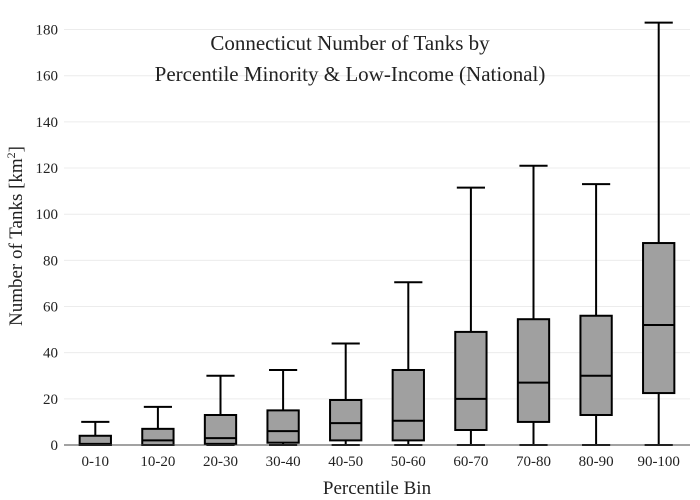 The height and width of the screenshot is (500, 700). Describe the element at coordinates (283, 462) in the screenshot. I see `x-tick-label: 30-40` at that location.